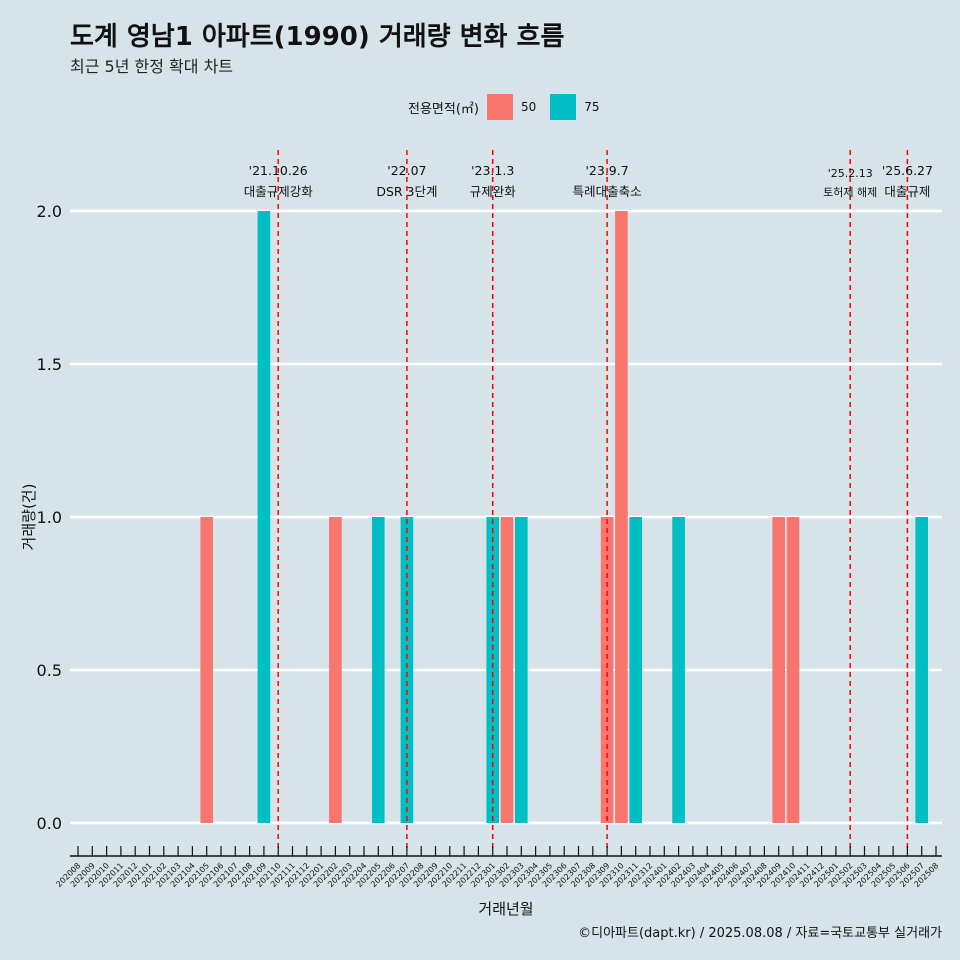  What do you see at coordinates (443, 109) in the screenshot?
I see `legend-title: 전용면적(㎡)` at bounding box center [443, 109].